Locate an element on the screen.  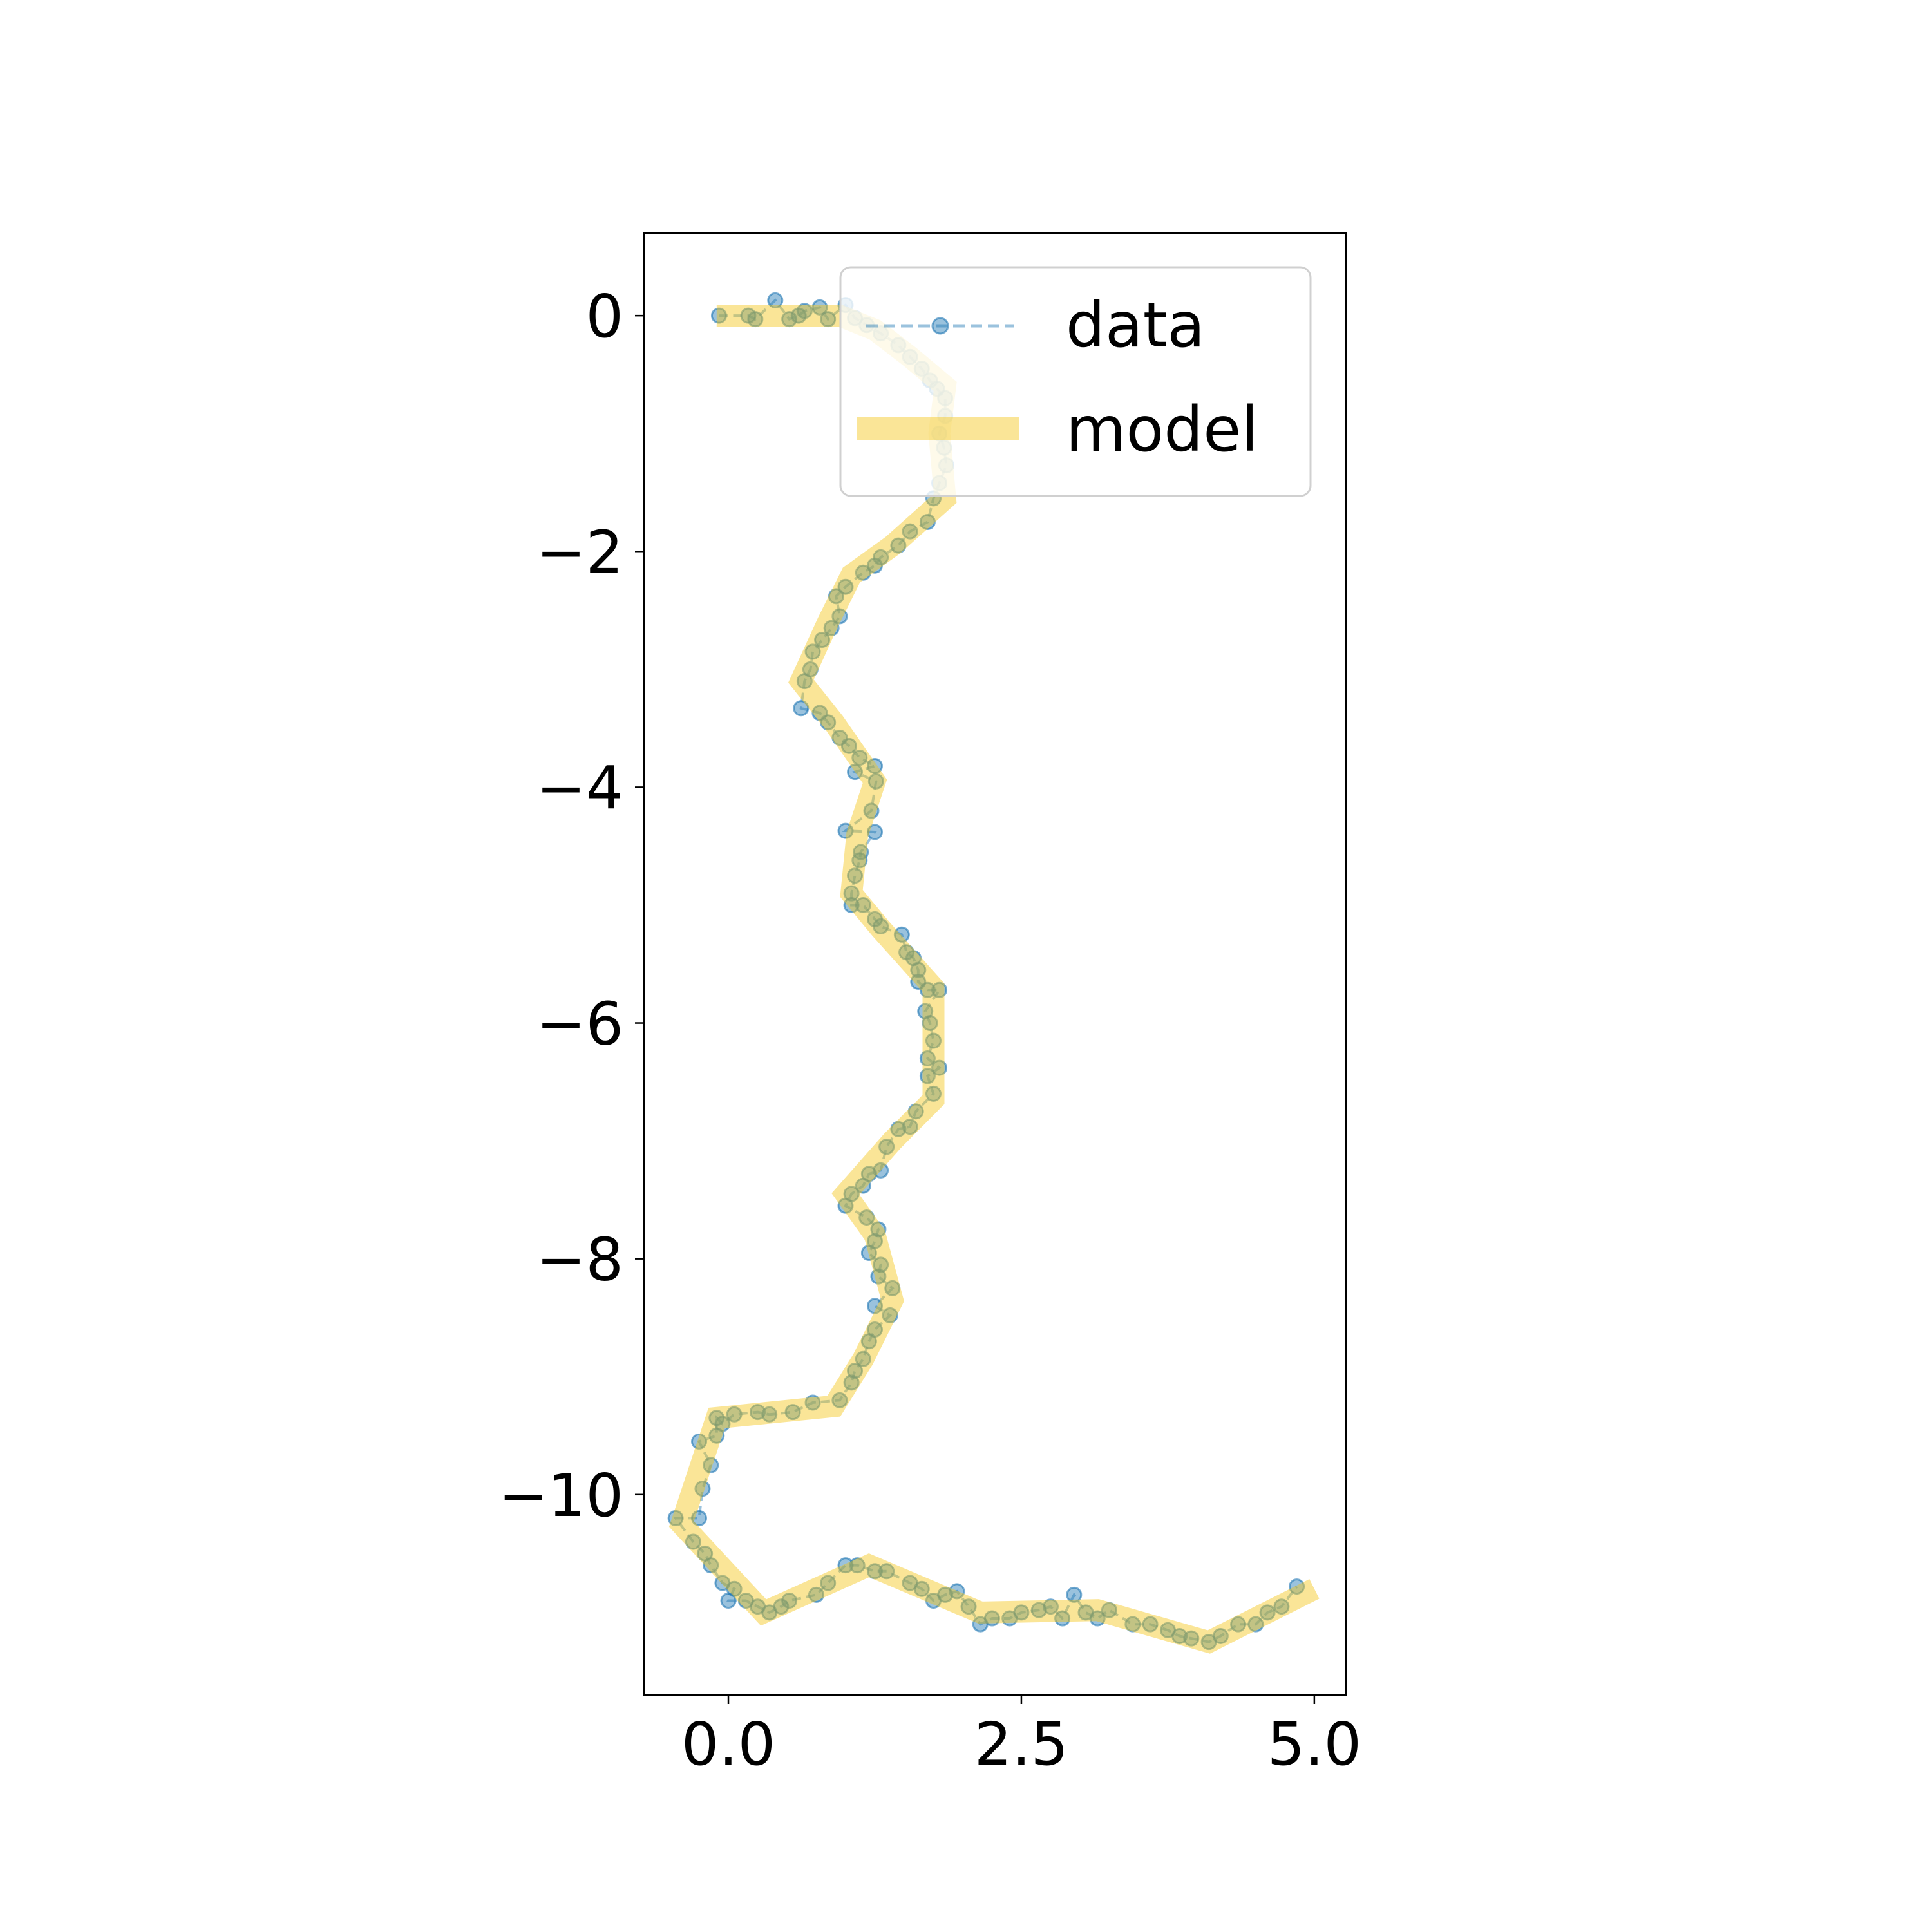
legend-data-marker is located at coordinates (940, 326).